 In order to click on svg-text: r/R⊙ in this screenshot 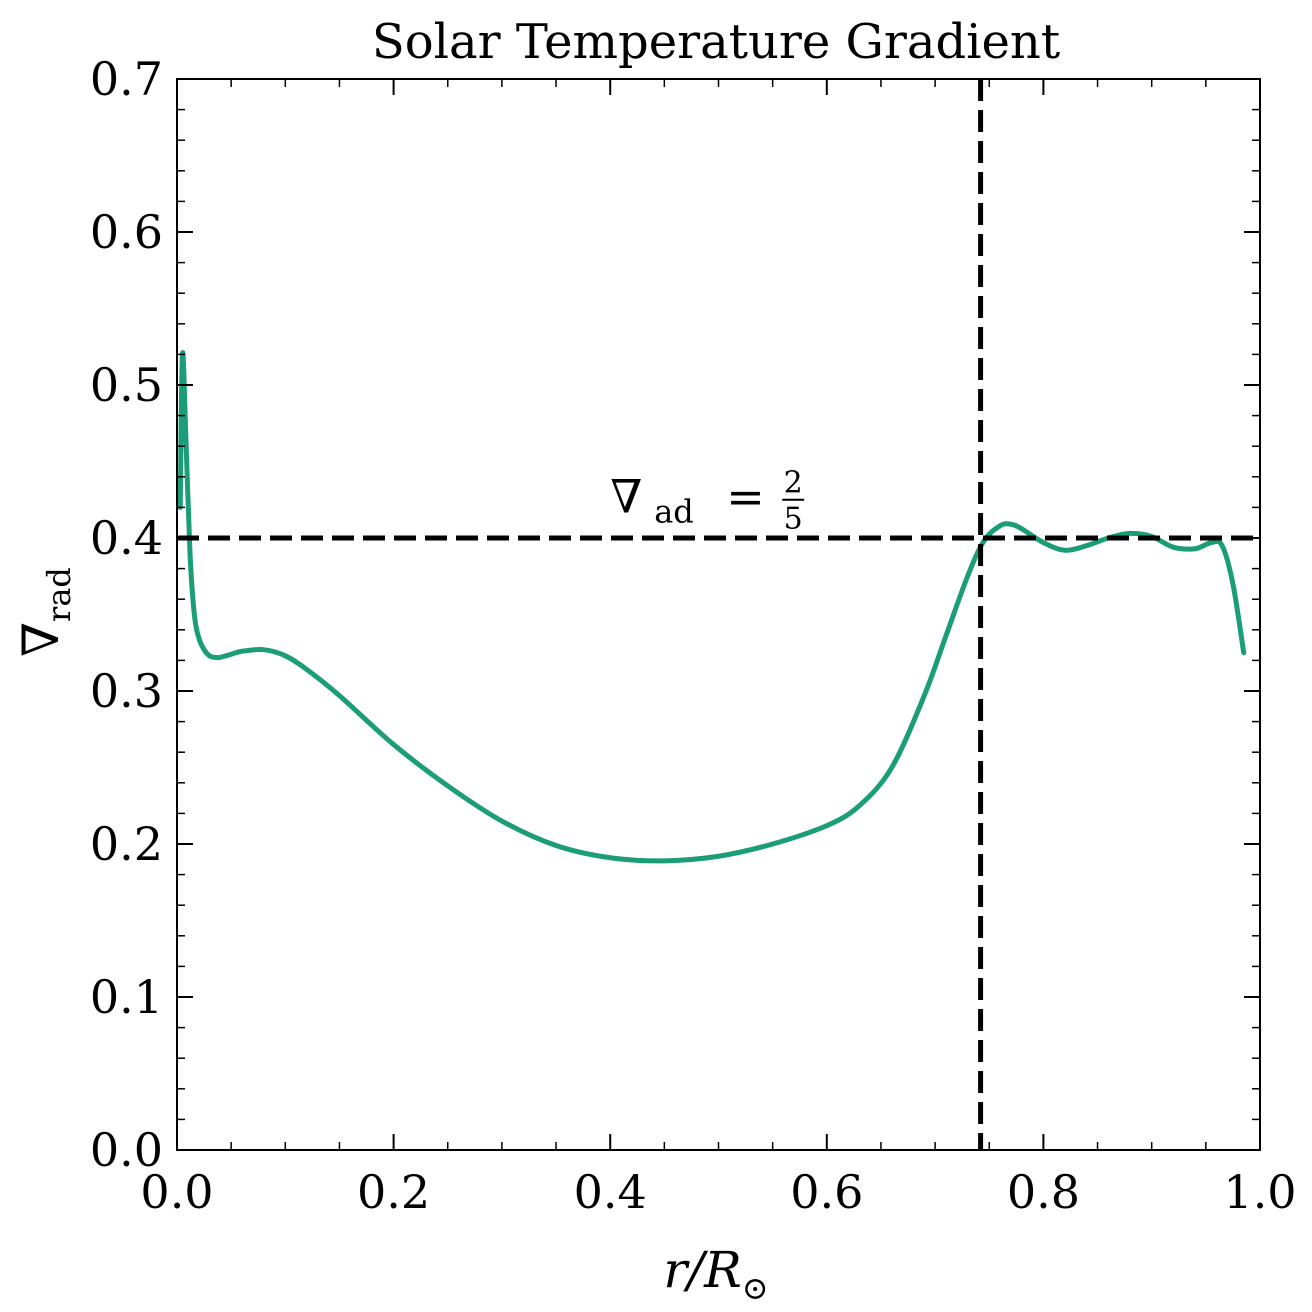, I will do `click(715, 1274)`.